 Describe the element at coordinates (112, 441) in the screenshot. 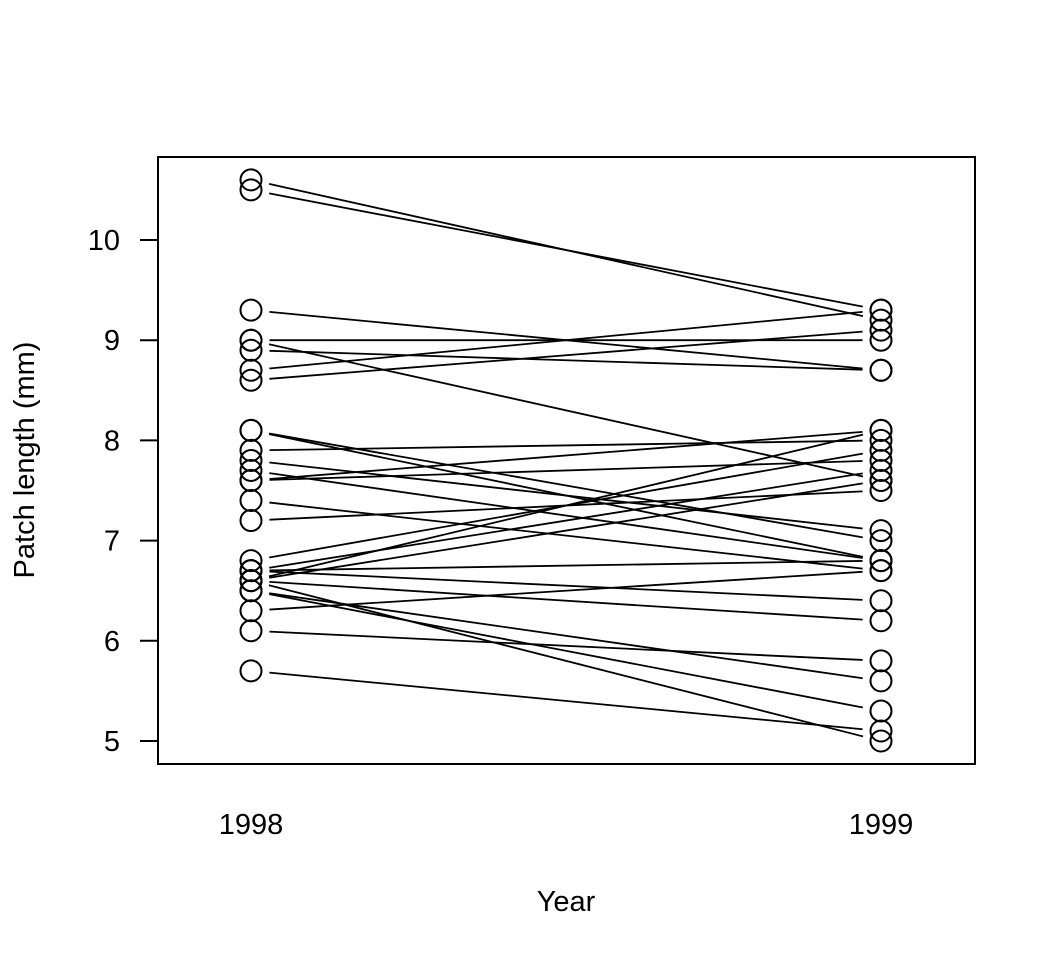

I see `y-tick-label: 8` at that location.